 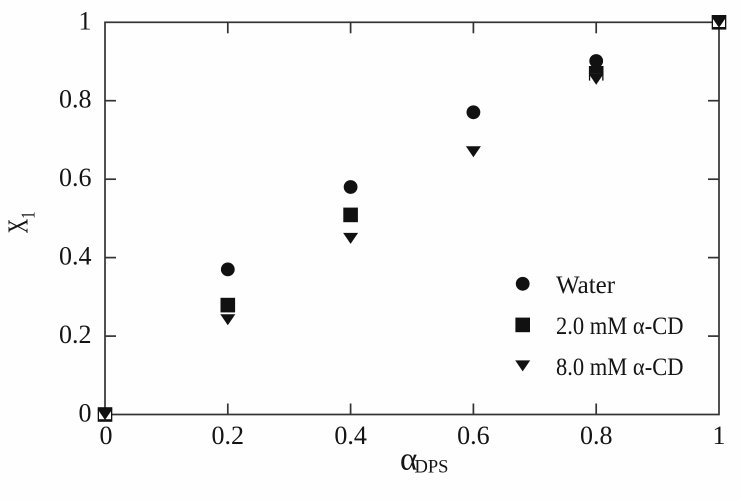 I want to click on svg-text: α, so click(x=408, y=460).